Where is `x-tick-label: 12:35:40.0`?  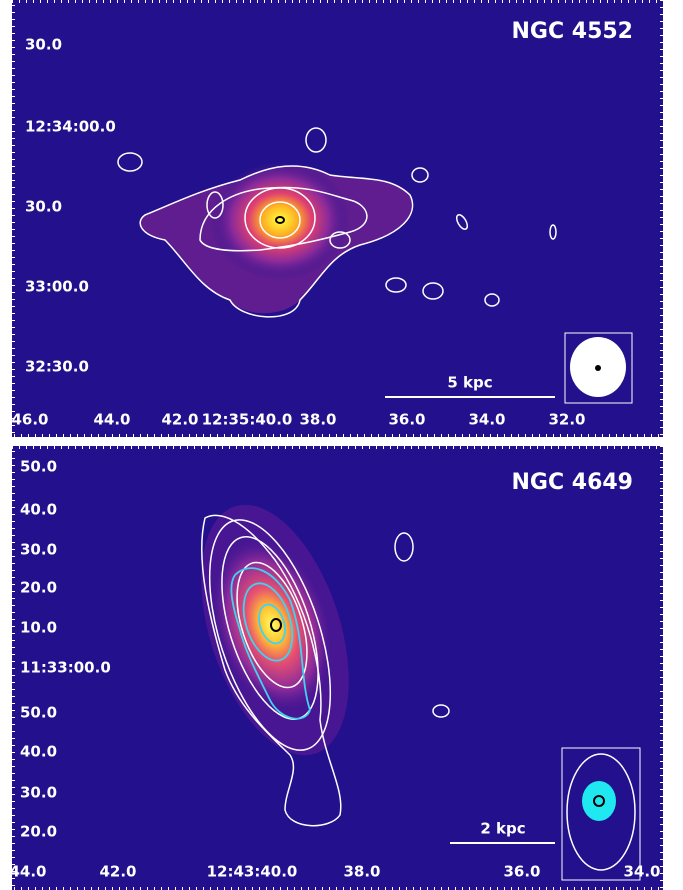
x-tick-label: 12:35:40.0 is located at coordinates (247, 420).